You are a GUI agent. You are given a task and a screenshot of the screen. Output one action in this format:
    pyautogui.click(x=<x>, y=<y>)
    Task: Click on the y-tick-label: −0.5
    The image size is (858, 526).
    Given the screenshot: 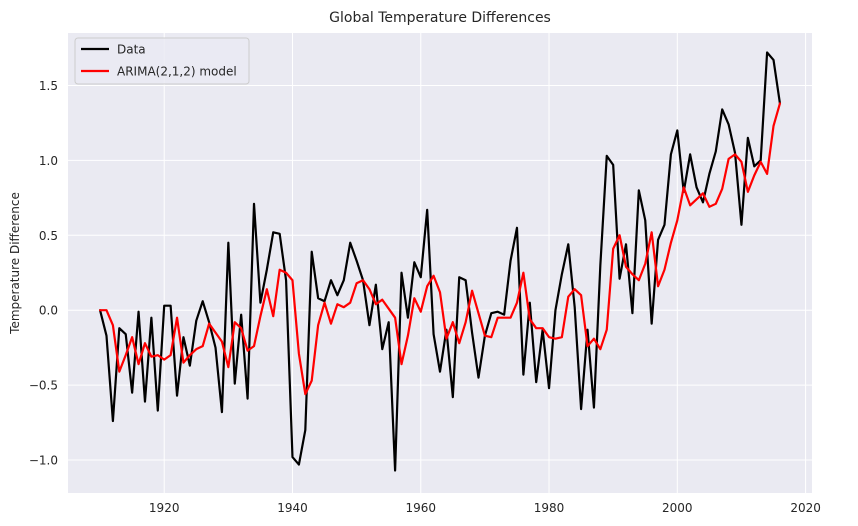 What is the action you would take?
    pyautogui.click(x=43, y=386)
    